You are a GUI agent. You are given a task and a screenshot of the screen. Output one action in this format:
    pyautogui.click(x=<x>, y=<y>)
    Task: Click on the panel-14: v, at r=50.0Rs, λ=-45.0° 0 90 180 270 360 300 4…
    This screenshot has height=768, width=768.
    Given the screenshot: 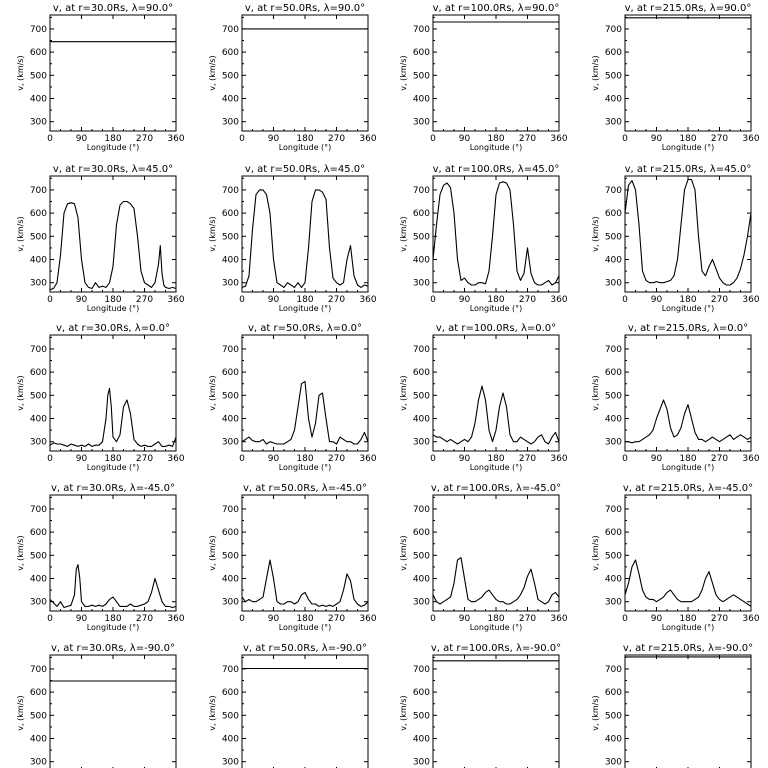 What is the action you would take?
    pyautogui.click(x=292, y=557)
    